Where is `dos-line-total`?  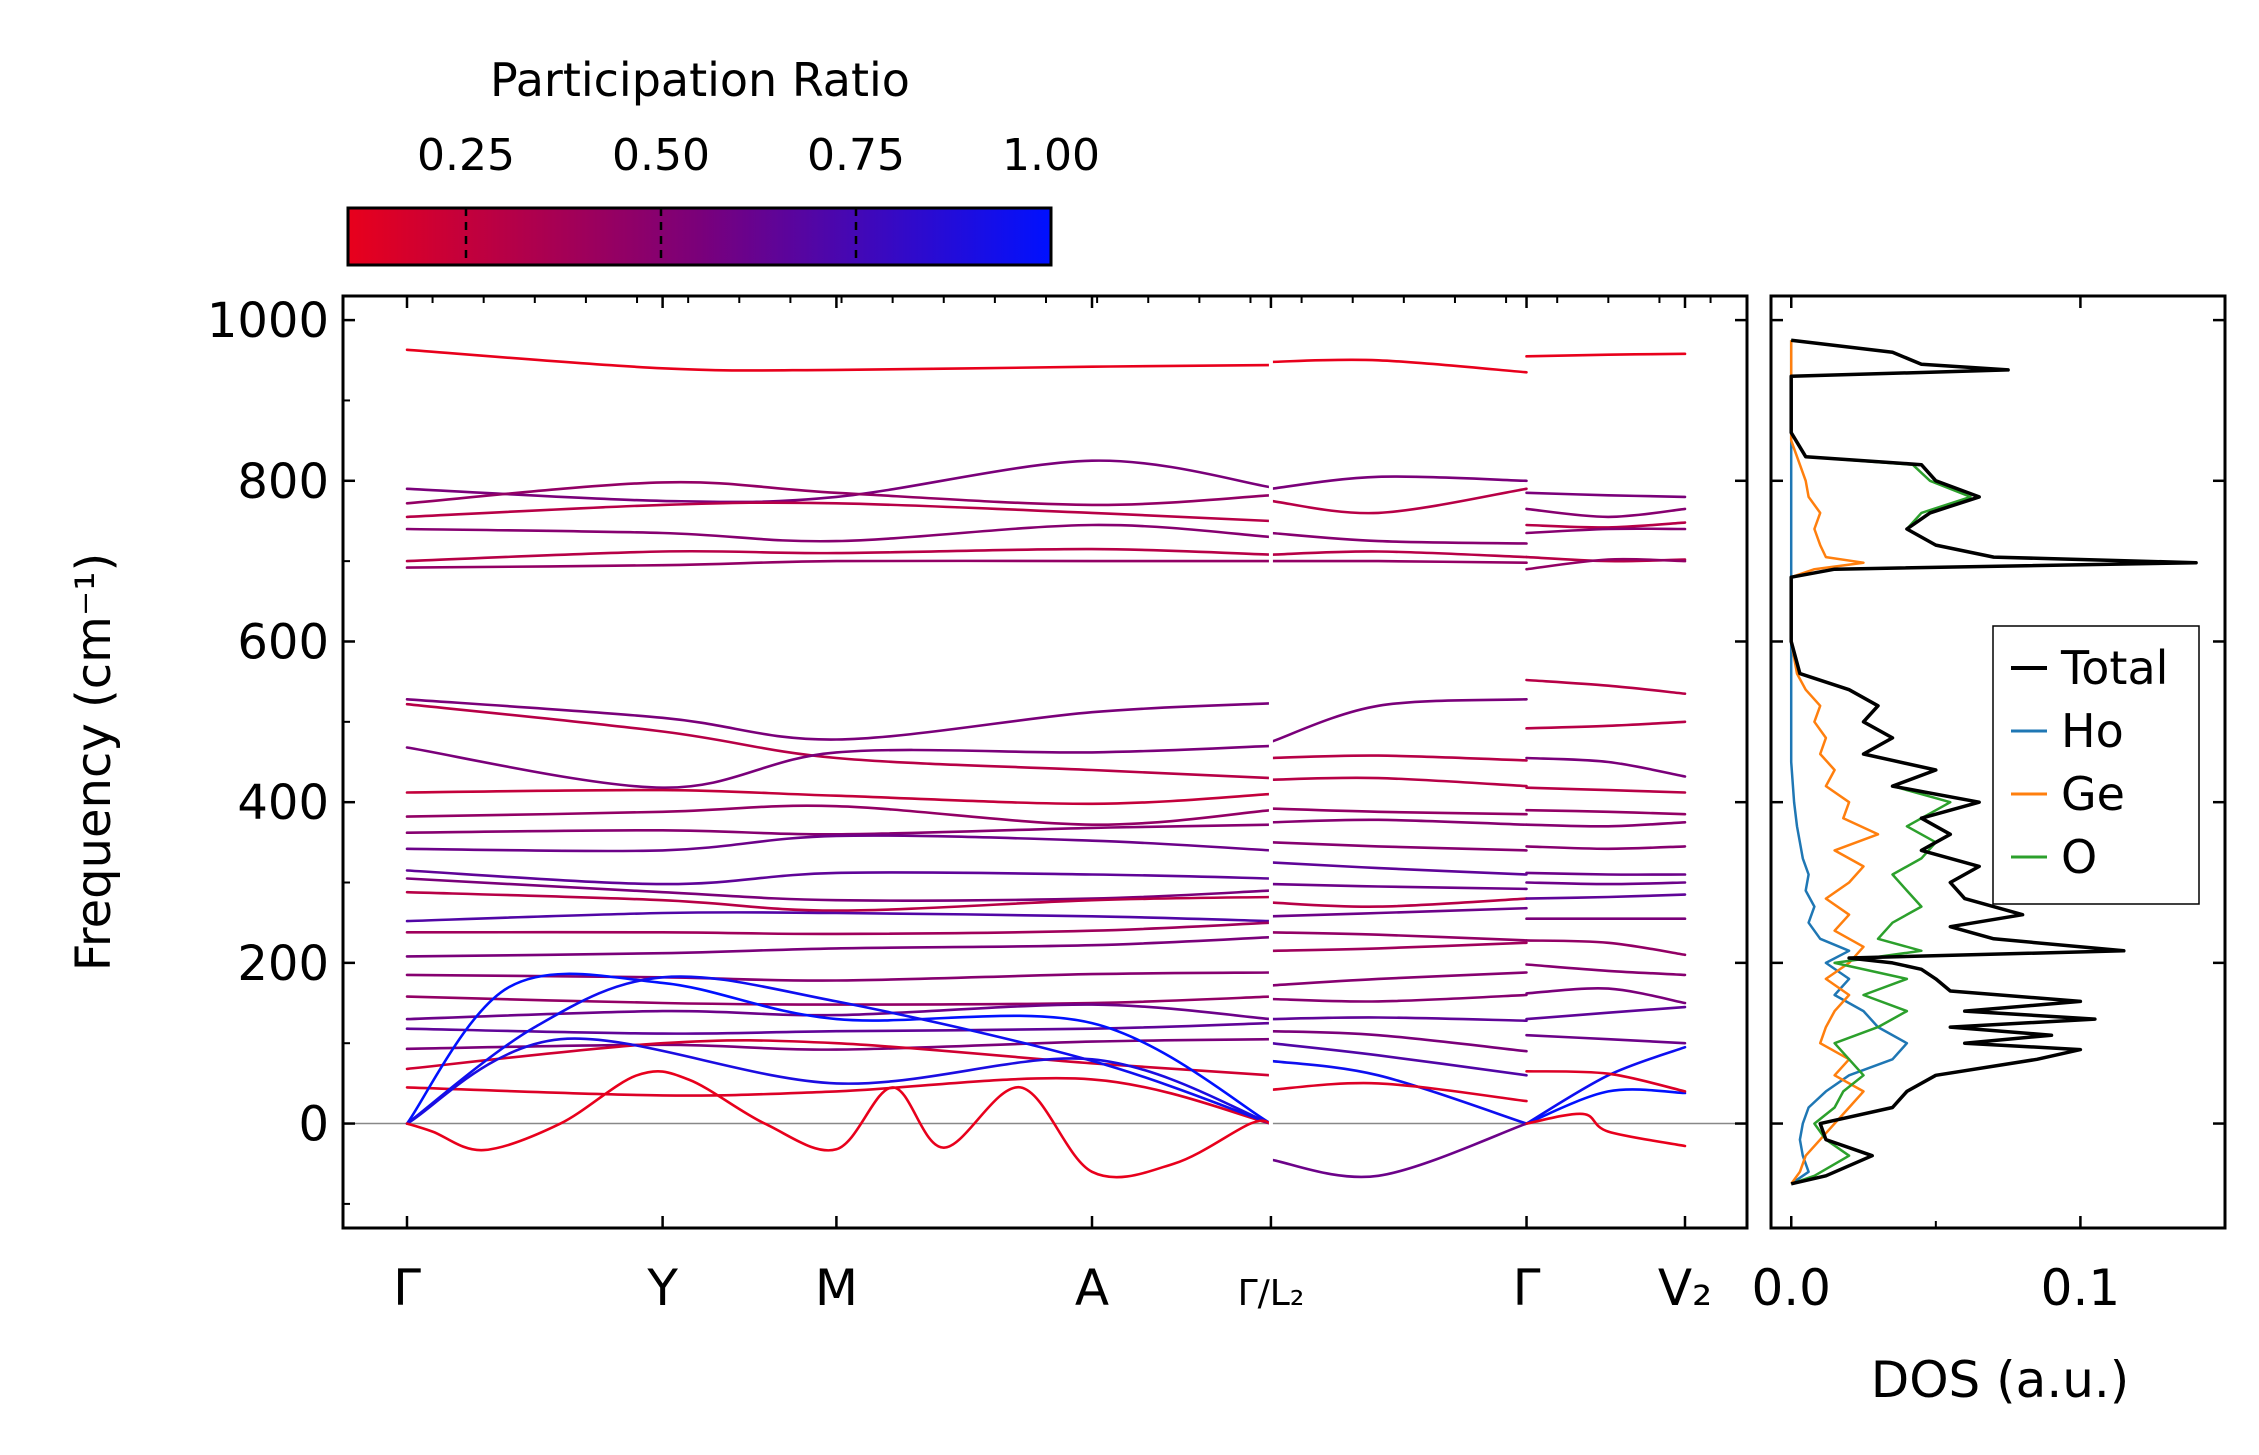 dos-line-total is located at coordinates (1993, 762).